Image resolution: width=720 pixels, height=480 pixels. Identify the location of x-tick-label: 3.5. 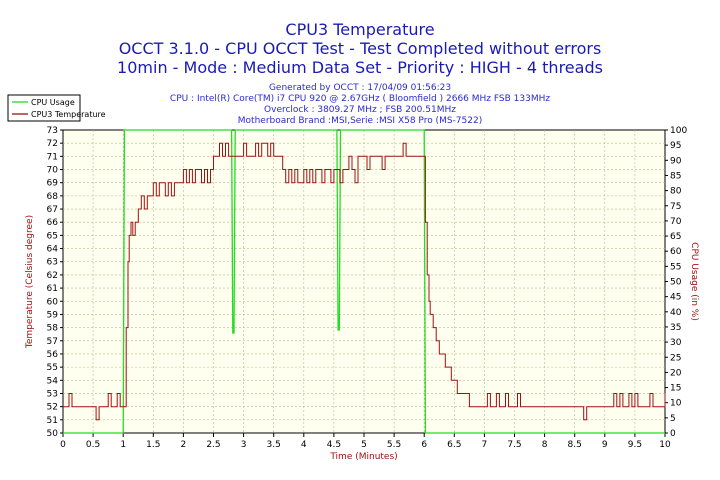
(274, 445).